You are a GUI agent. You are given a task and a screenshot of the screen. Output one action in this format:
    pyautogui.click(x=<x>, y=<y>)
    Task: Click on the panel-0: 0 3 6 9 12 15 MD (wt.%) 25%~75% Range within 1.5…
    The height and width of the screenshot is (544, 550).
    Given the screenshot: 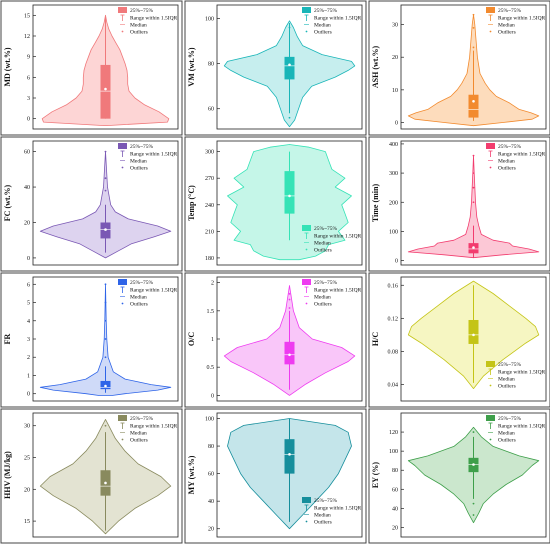 What is the action you would take?
    pyautogui.click(x=91, y=68)
    